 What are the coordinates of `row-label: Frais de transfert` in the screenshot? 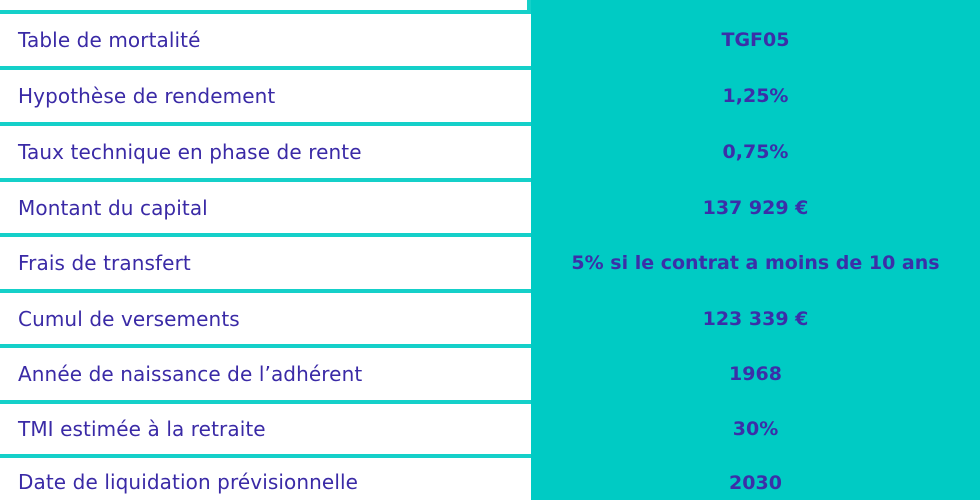 It's located at (263, 263).